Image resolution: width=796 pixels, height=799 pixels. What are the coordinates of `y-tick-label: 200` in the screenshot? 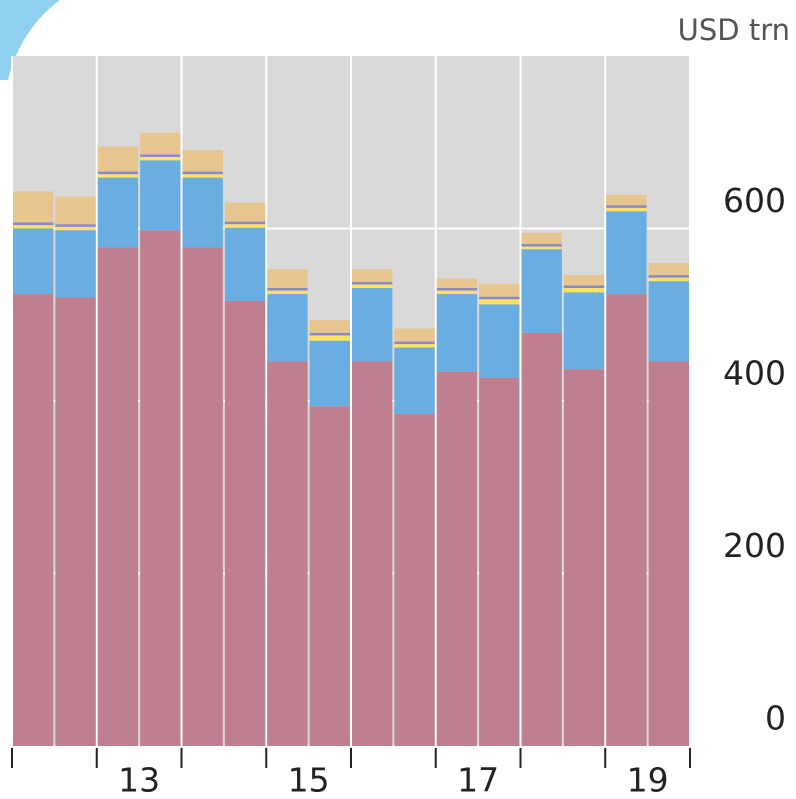 It's located at (754, 545).